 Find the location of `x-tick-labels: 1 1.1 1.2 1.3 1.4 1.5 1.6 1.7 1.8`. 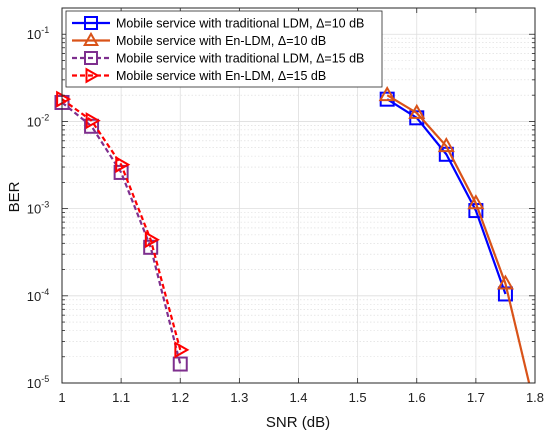

x-tick-labels: 1 1.1 1.2 1.3 1.4 1.5 1.6 1.7 1.8 is located at coordinates (301, 397).